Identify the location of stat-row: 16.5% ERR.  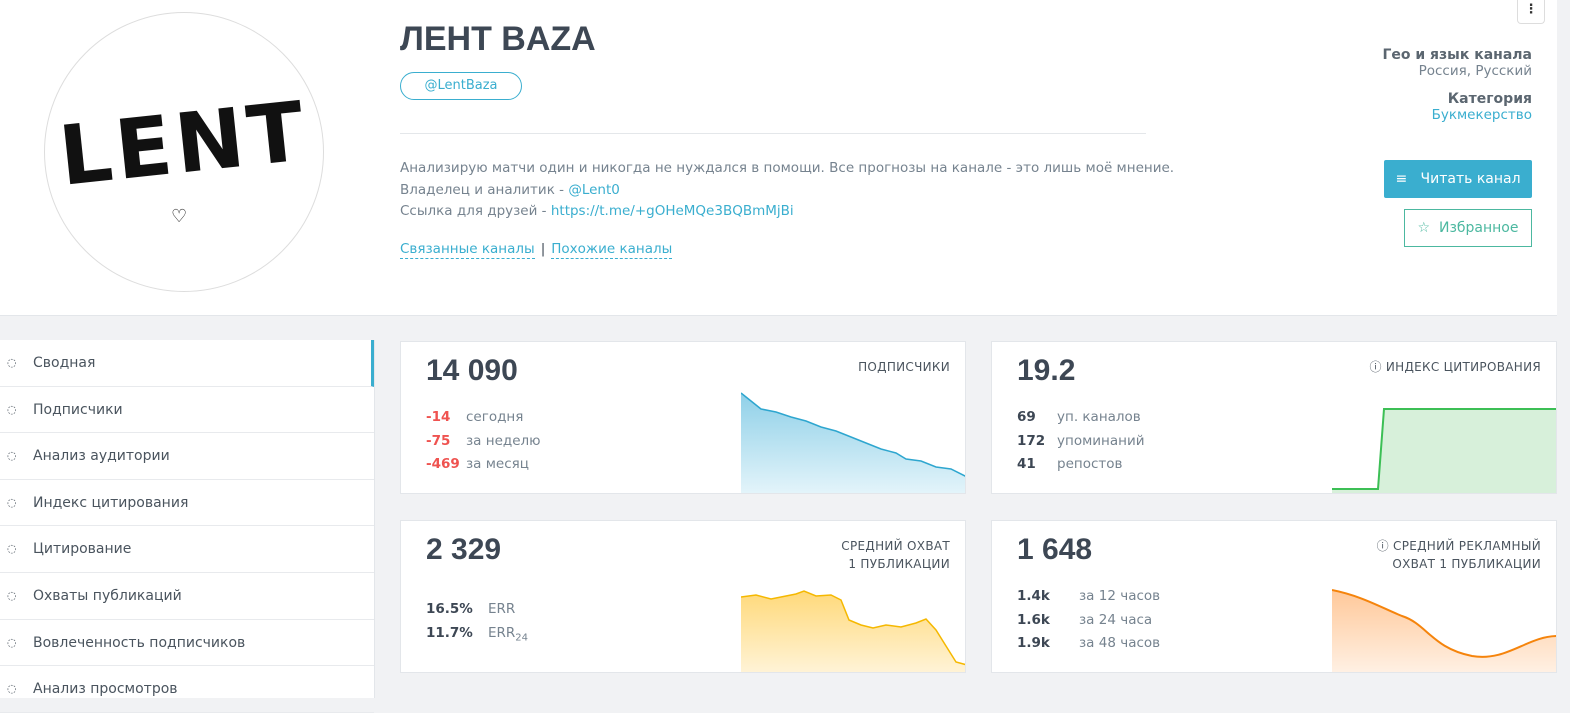
(477, 610).